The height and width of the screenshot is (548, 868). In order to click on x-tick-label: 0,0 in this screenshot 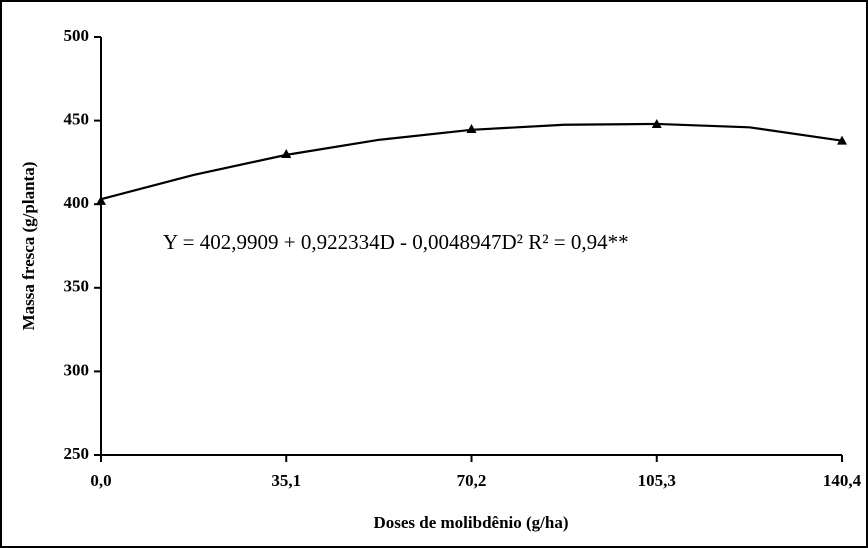, I will do `click(100, 480)`.